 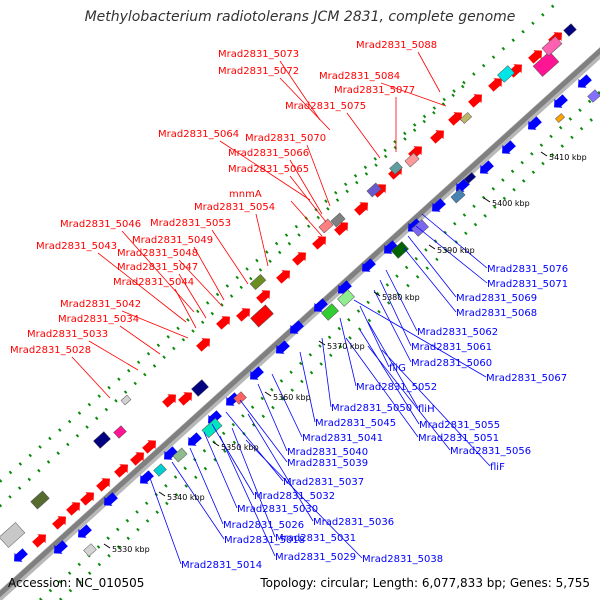 What do you see at coordinates (264, 540) in the screenshot?
I see `reverse-gene-label: Mrad2831_5018` at bounding box center [264, 540].